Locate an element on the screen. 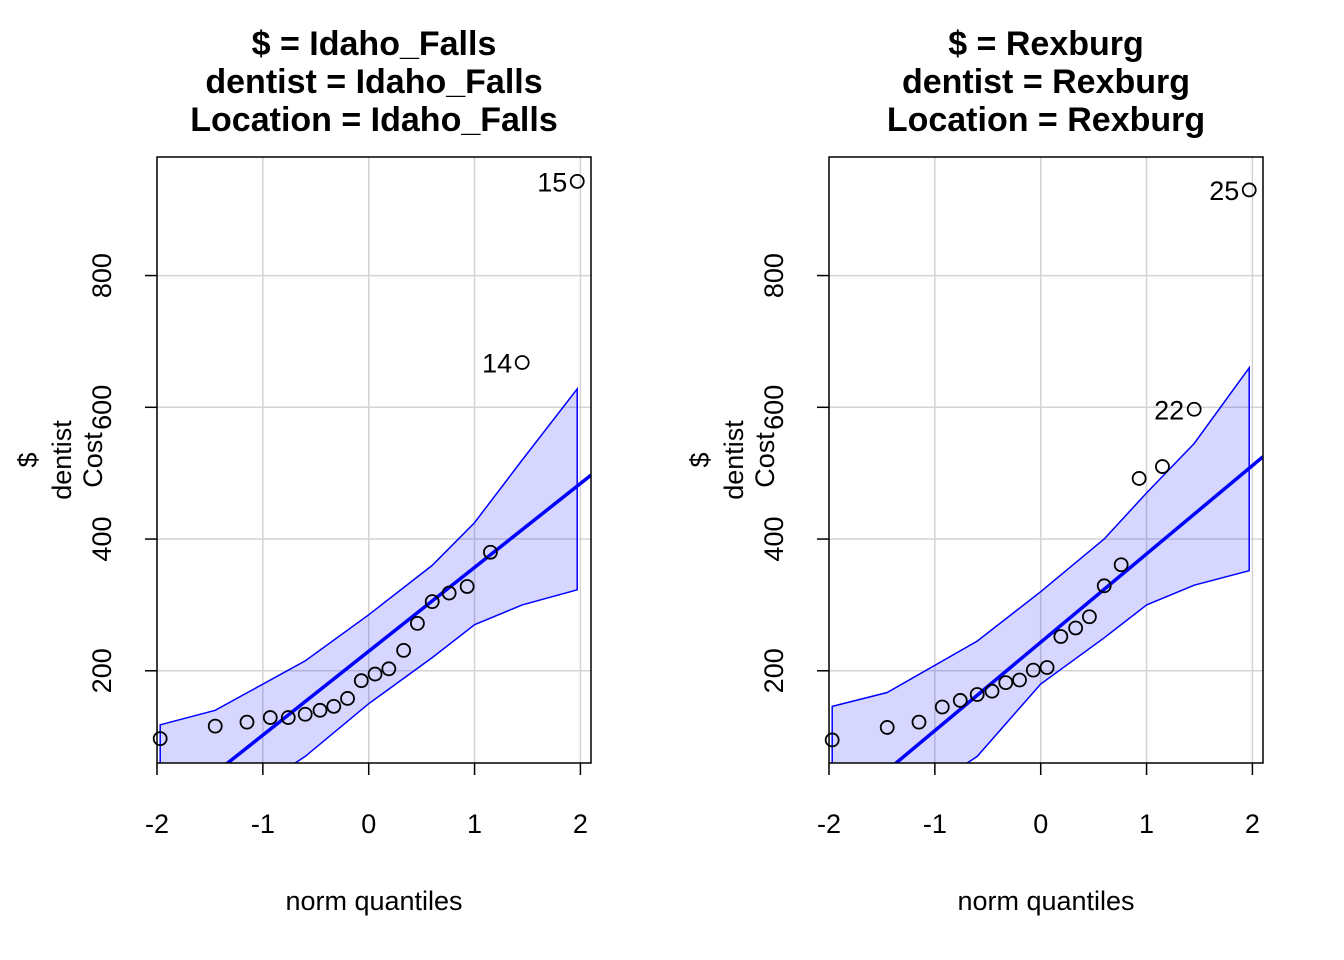 The width and height of the screenshot is (1344, 960). point-label: 14 is located at coordinates (497, 364).